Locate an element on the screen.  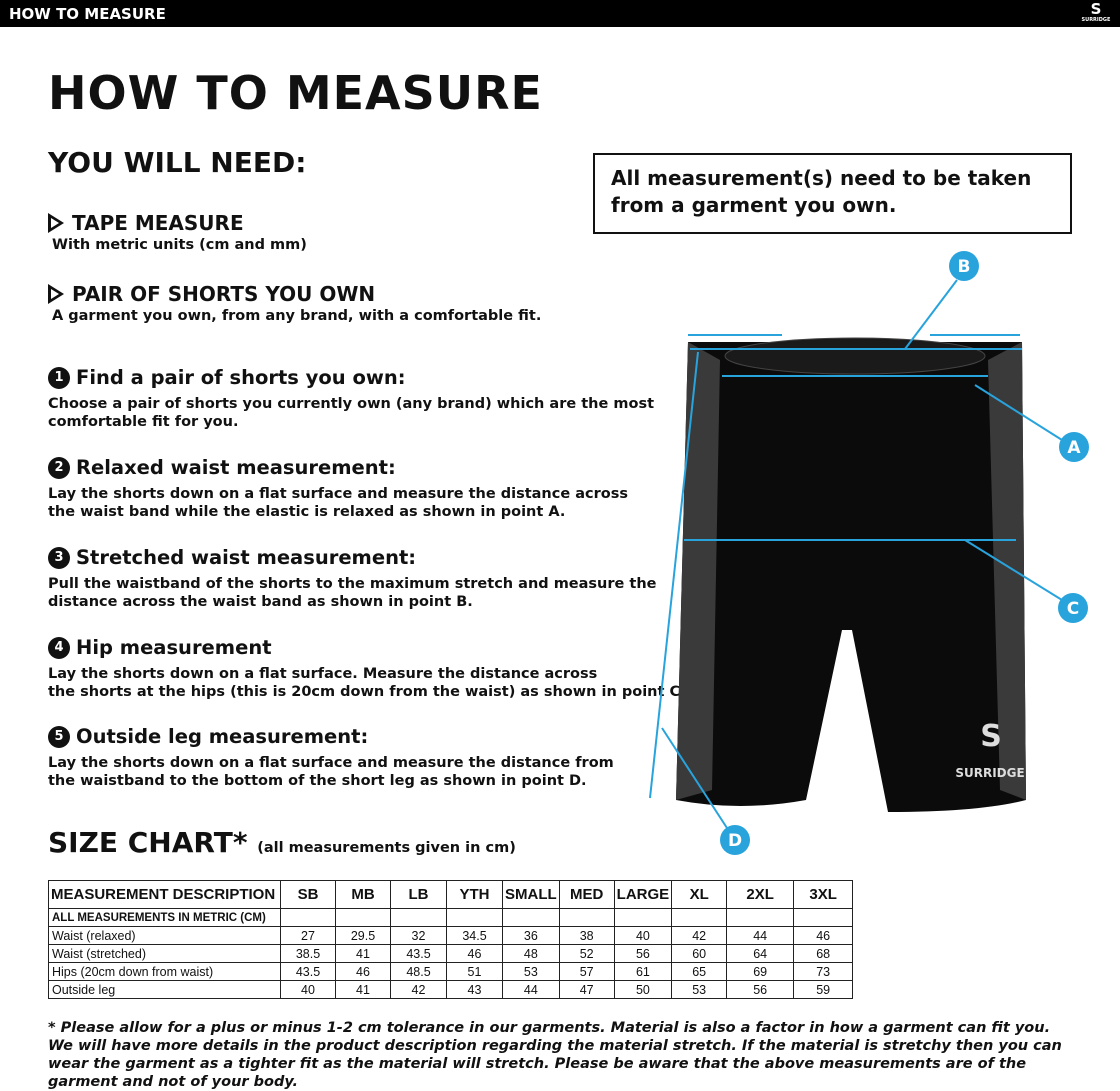
cell-value: 48 is located at coordinates (531, 953).